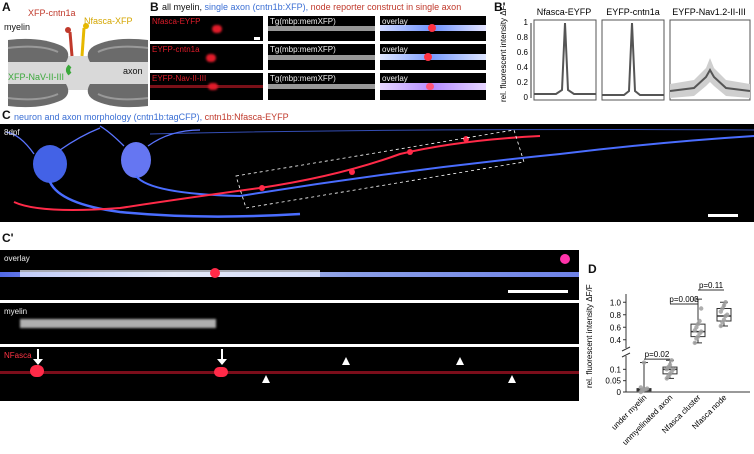 The width and height of the screenshot is (754, 454). Describe the element at coordinates (117, 96) in the screenshot. I see `myelin-right-bottom` at that location.